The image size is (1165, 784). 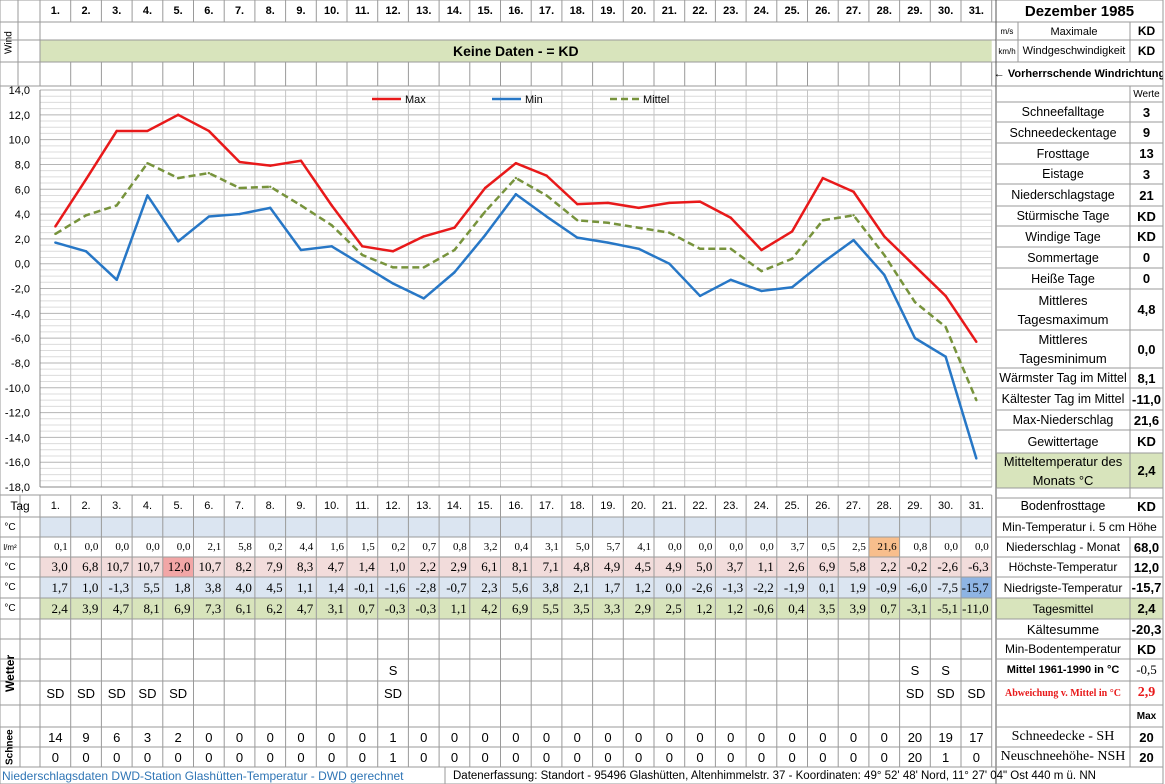 What do you see at coordinates (20, 314) in the screenshot?
I see `y-tick-label: -4,0` at bounding box center [20, 314].